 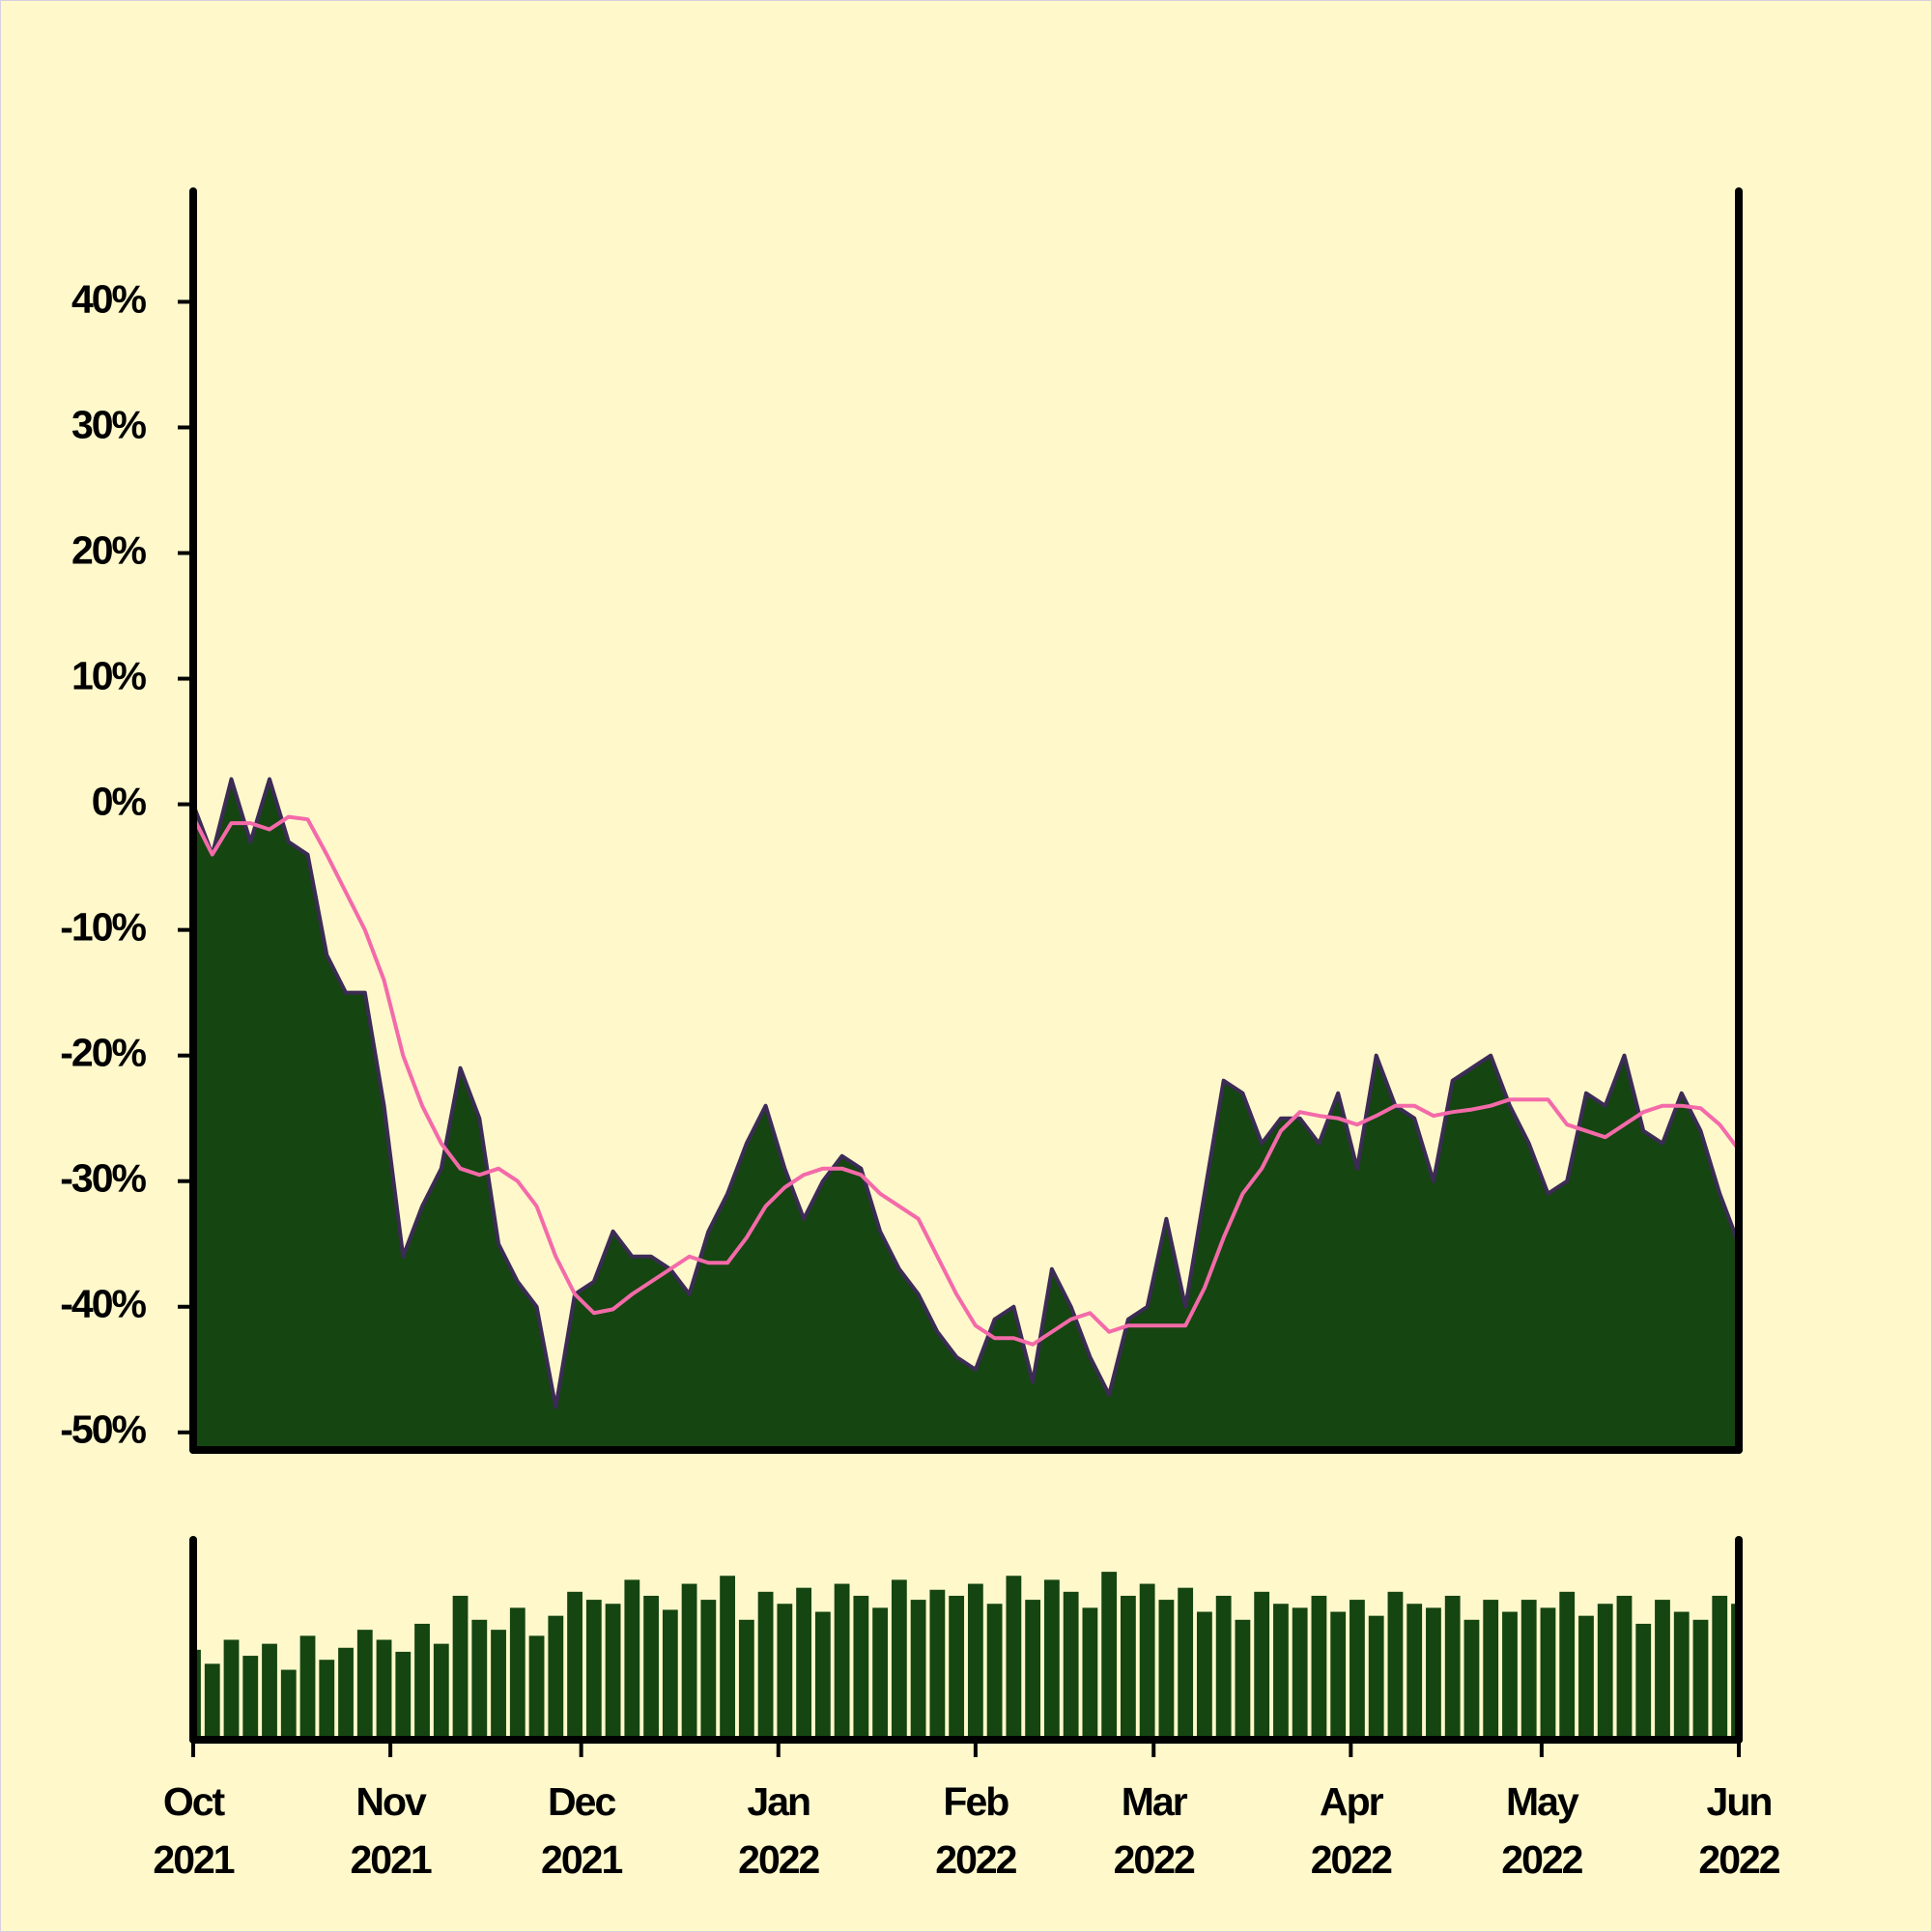 I want to click on y-tick-label: 30%, so click(x=109, y=424).